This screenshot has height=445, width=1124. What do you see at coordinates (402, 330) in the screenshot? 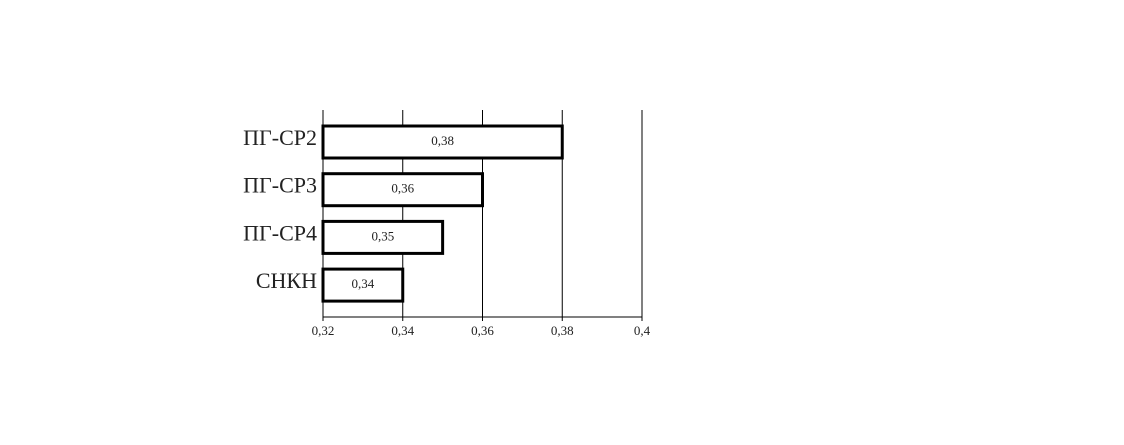
I see `x-tick-label: 0,34` at bounding box center [402, 330].